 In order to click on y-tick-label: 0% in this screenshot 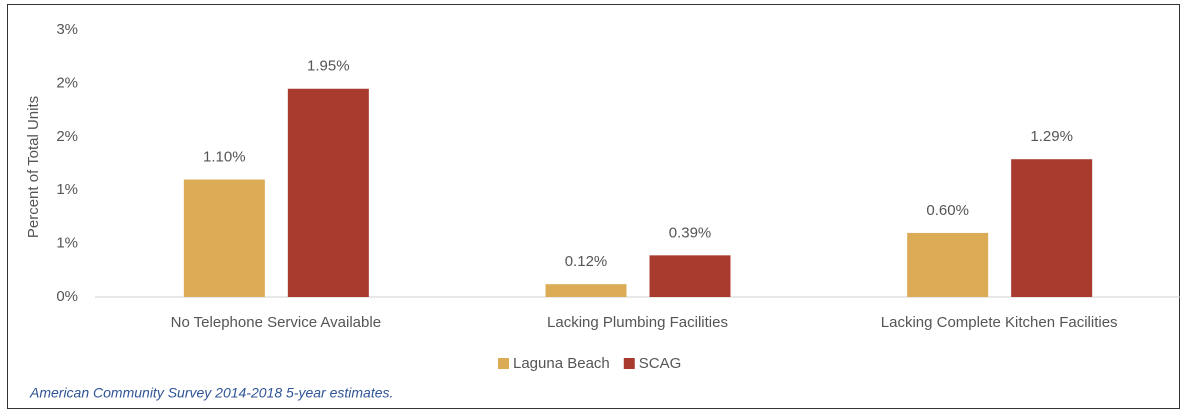, I will do `click(67, 296)`.